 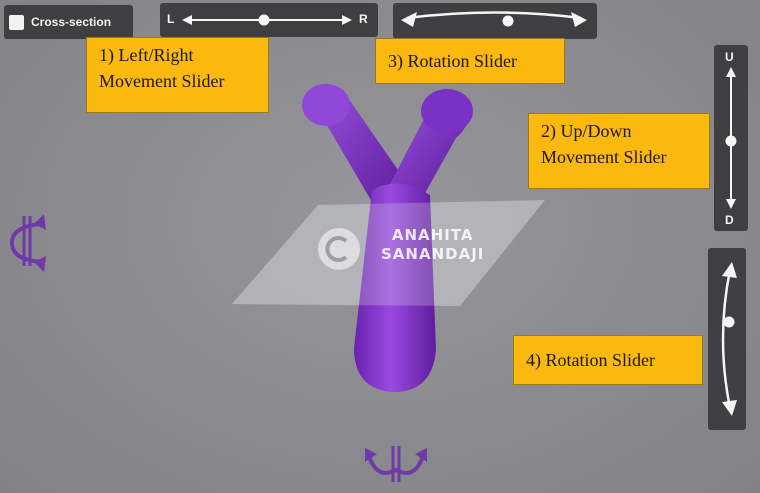 I want to click on cross-section-toggle: Cross-section, so click(x=68, y=22).